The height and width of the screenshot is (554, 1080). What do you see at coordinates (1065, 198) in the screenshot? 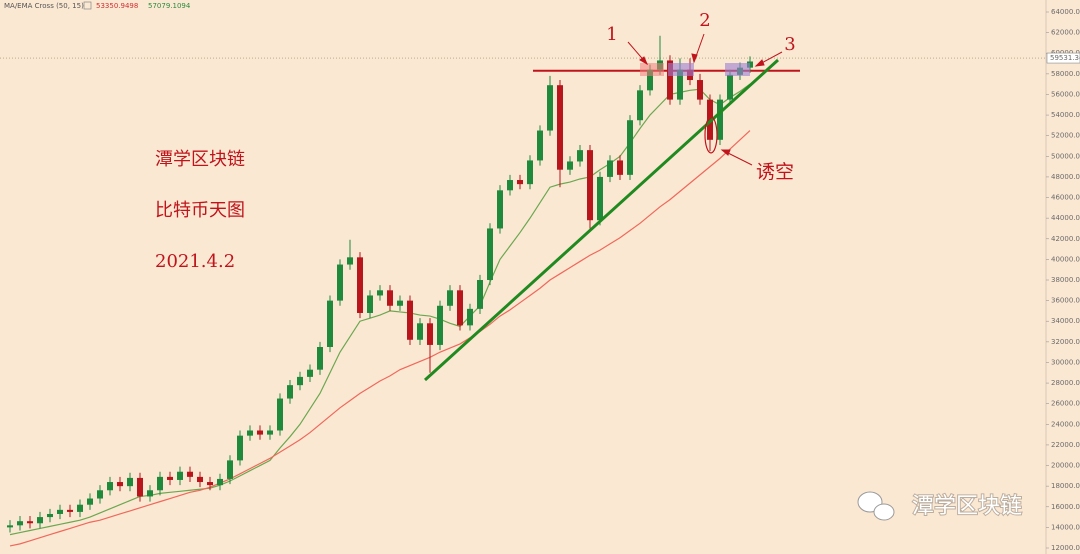
I see `y-tick-label: 46000.00` at bounding box center [1065, 198].